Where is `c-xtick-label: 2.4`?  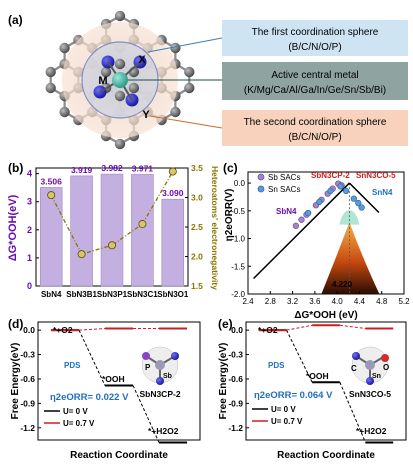 c-xtick-label: 2.4 is located at coordinates (248, 301).